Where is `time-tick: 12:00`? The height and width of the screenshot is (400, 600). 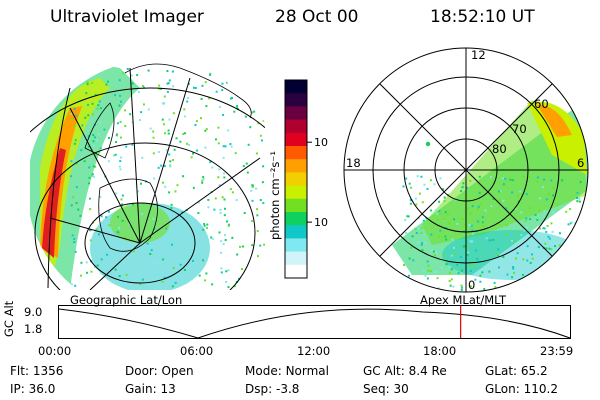
time-tick: 12:00 is located at coordinates (314, 351).